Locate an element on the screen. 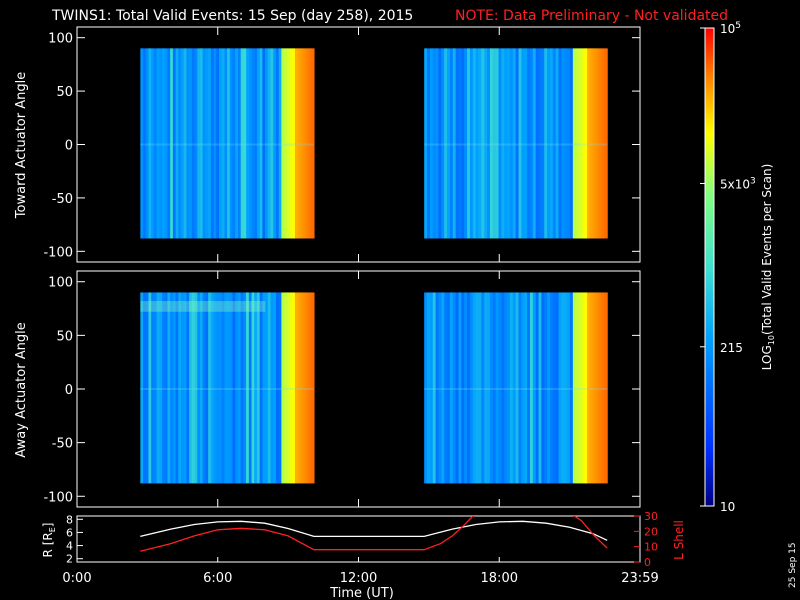  orbit-panel-frame is located at coordinates (358, 539).